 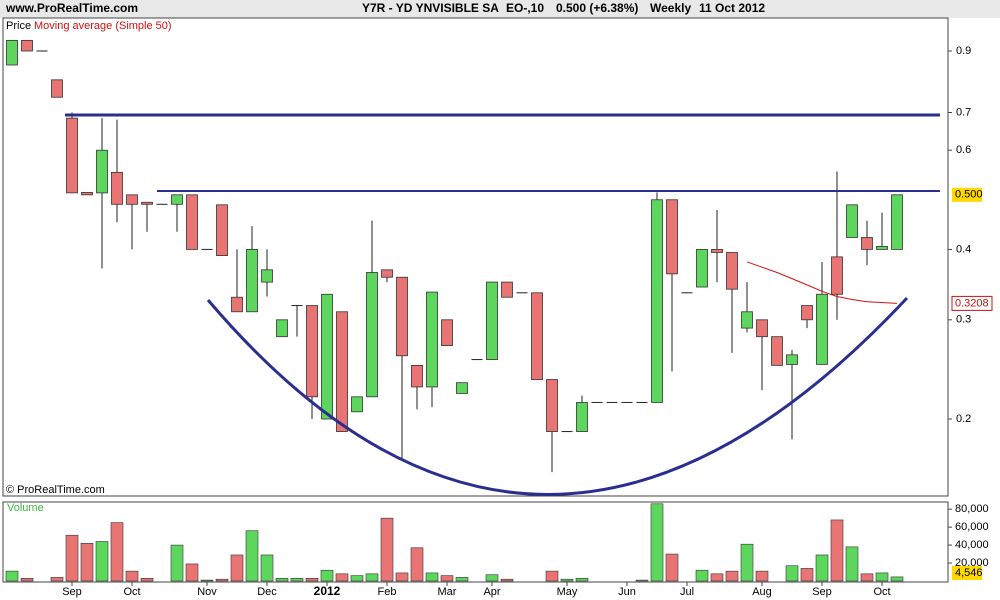 I want to click on ma-label-box, so click(x=972, y=303).